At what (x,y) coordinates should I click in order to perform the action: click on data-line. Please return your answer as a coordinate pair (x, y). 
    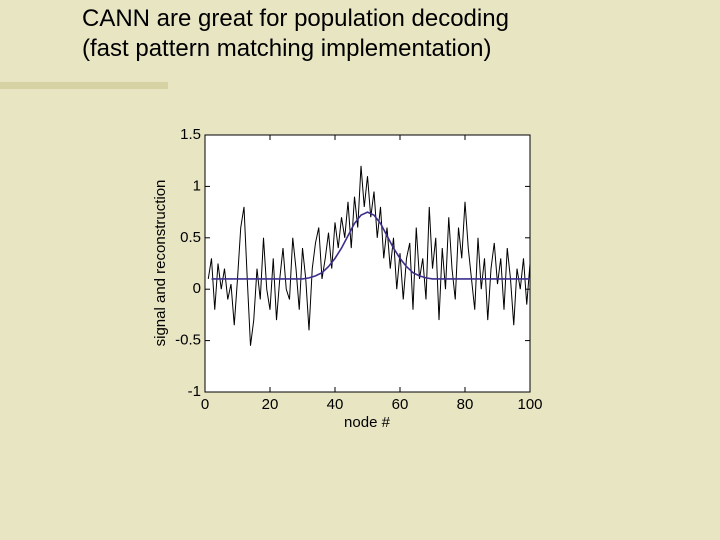
    Looking at the image, I should click on (370, 245).